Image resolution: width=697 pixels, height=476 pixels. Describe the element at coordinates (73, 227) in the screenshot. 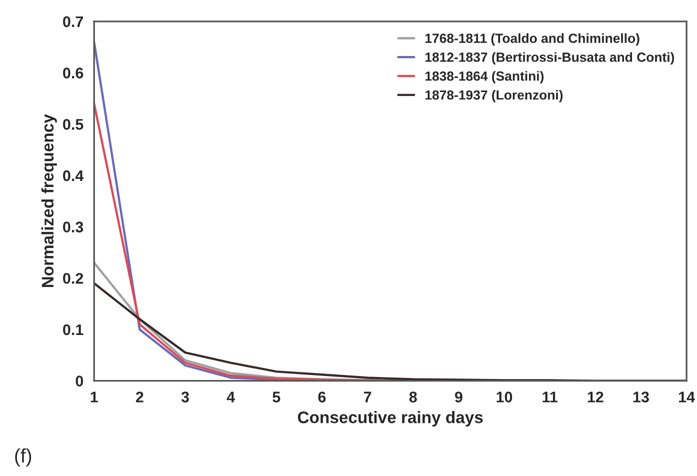

I see `y-tick-label: 0.3` at that location.